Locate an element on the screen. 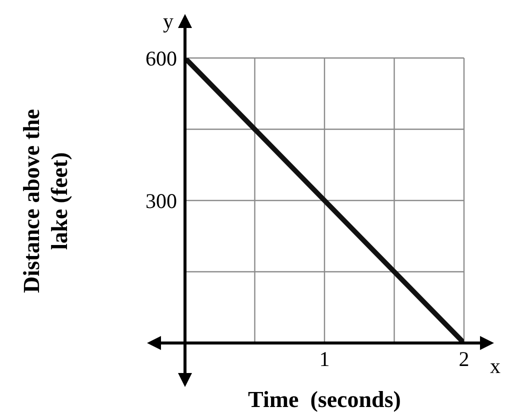 This screenshot has height=417, width=514. x-tick-label: 2 is located at coordinates (464, 358).